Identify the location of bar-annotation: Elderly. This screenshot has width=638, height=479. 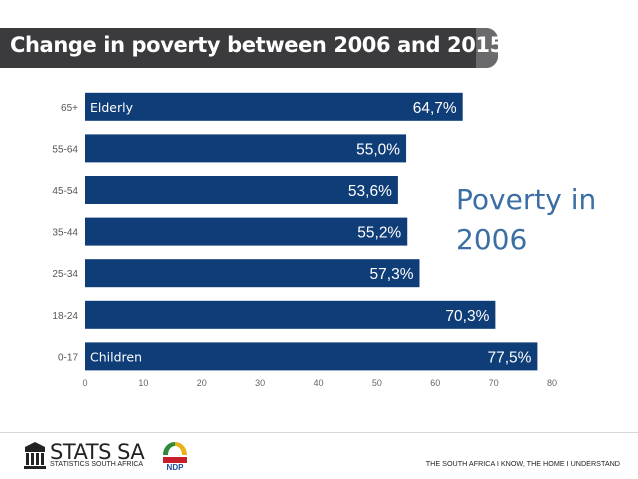
(112, 107).